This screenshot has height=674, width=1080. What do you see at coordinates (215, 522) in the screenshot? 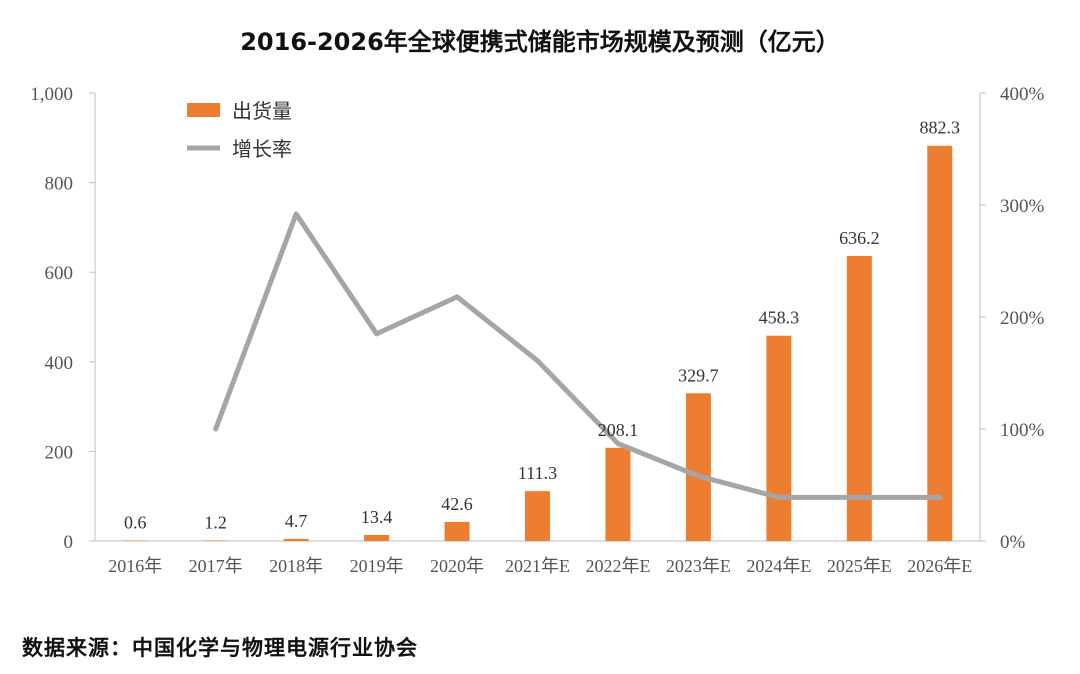
I see `data-label: 1.2` at bounding box center [215, 522].